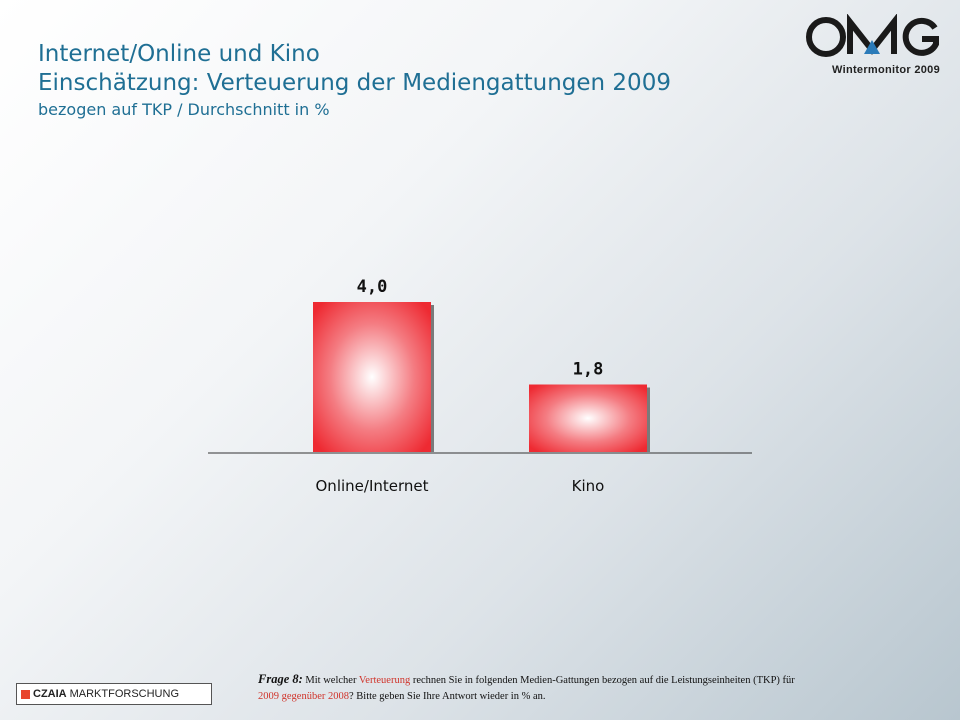 This screenshot has height=720, width=960. Describe the element at coordinates (384, 680) in the screenshot. I see `question-highlight-1: Verteuerung` at that location.